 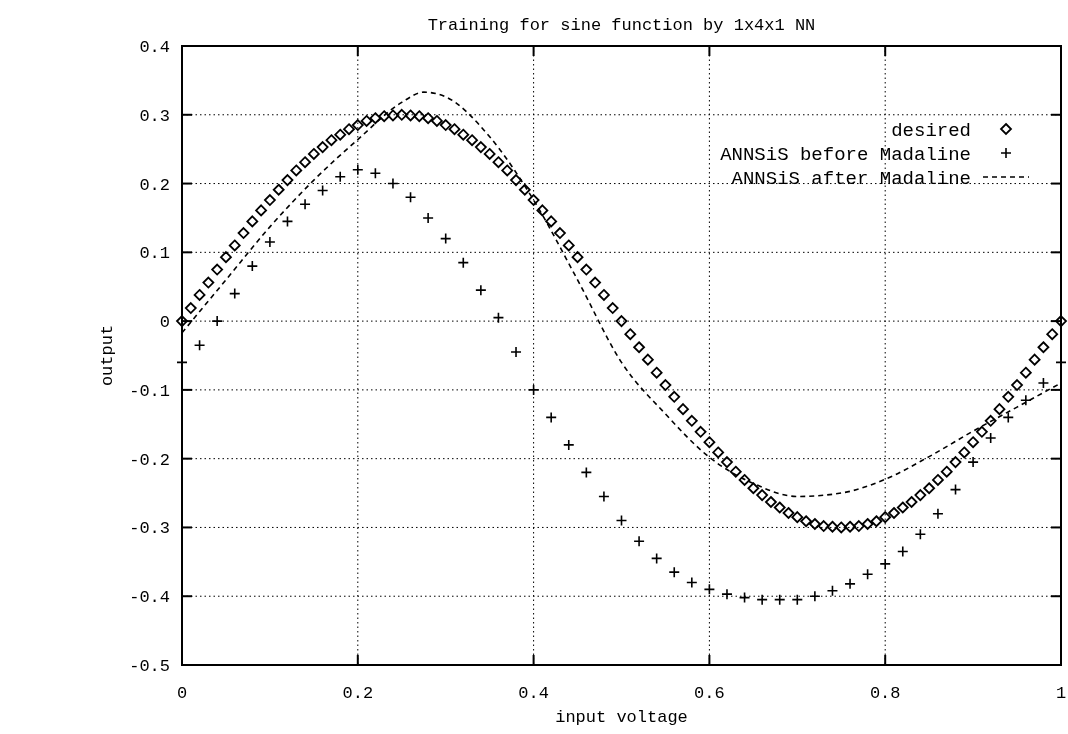 What do you see at coordinates (154, 47) in the screenshot?
I see `y-tick-label: 0.4` at bounding box center [154, 47].